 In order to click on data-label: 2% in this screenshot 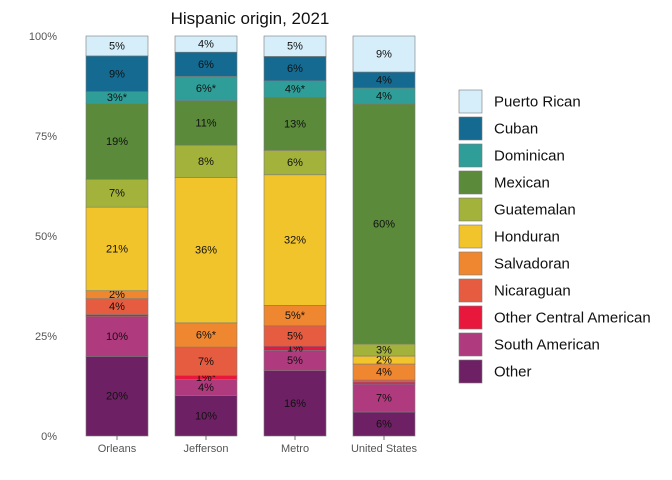, I will do `click(117, 295)`.